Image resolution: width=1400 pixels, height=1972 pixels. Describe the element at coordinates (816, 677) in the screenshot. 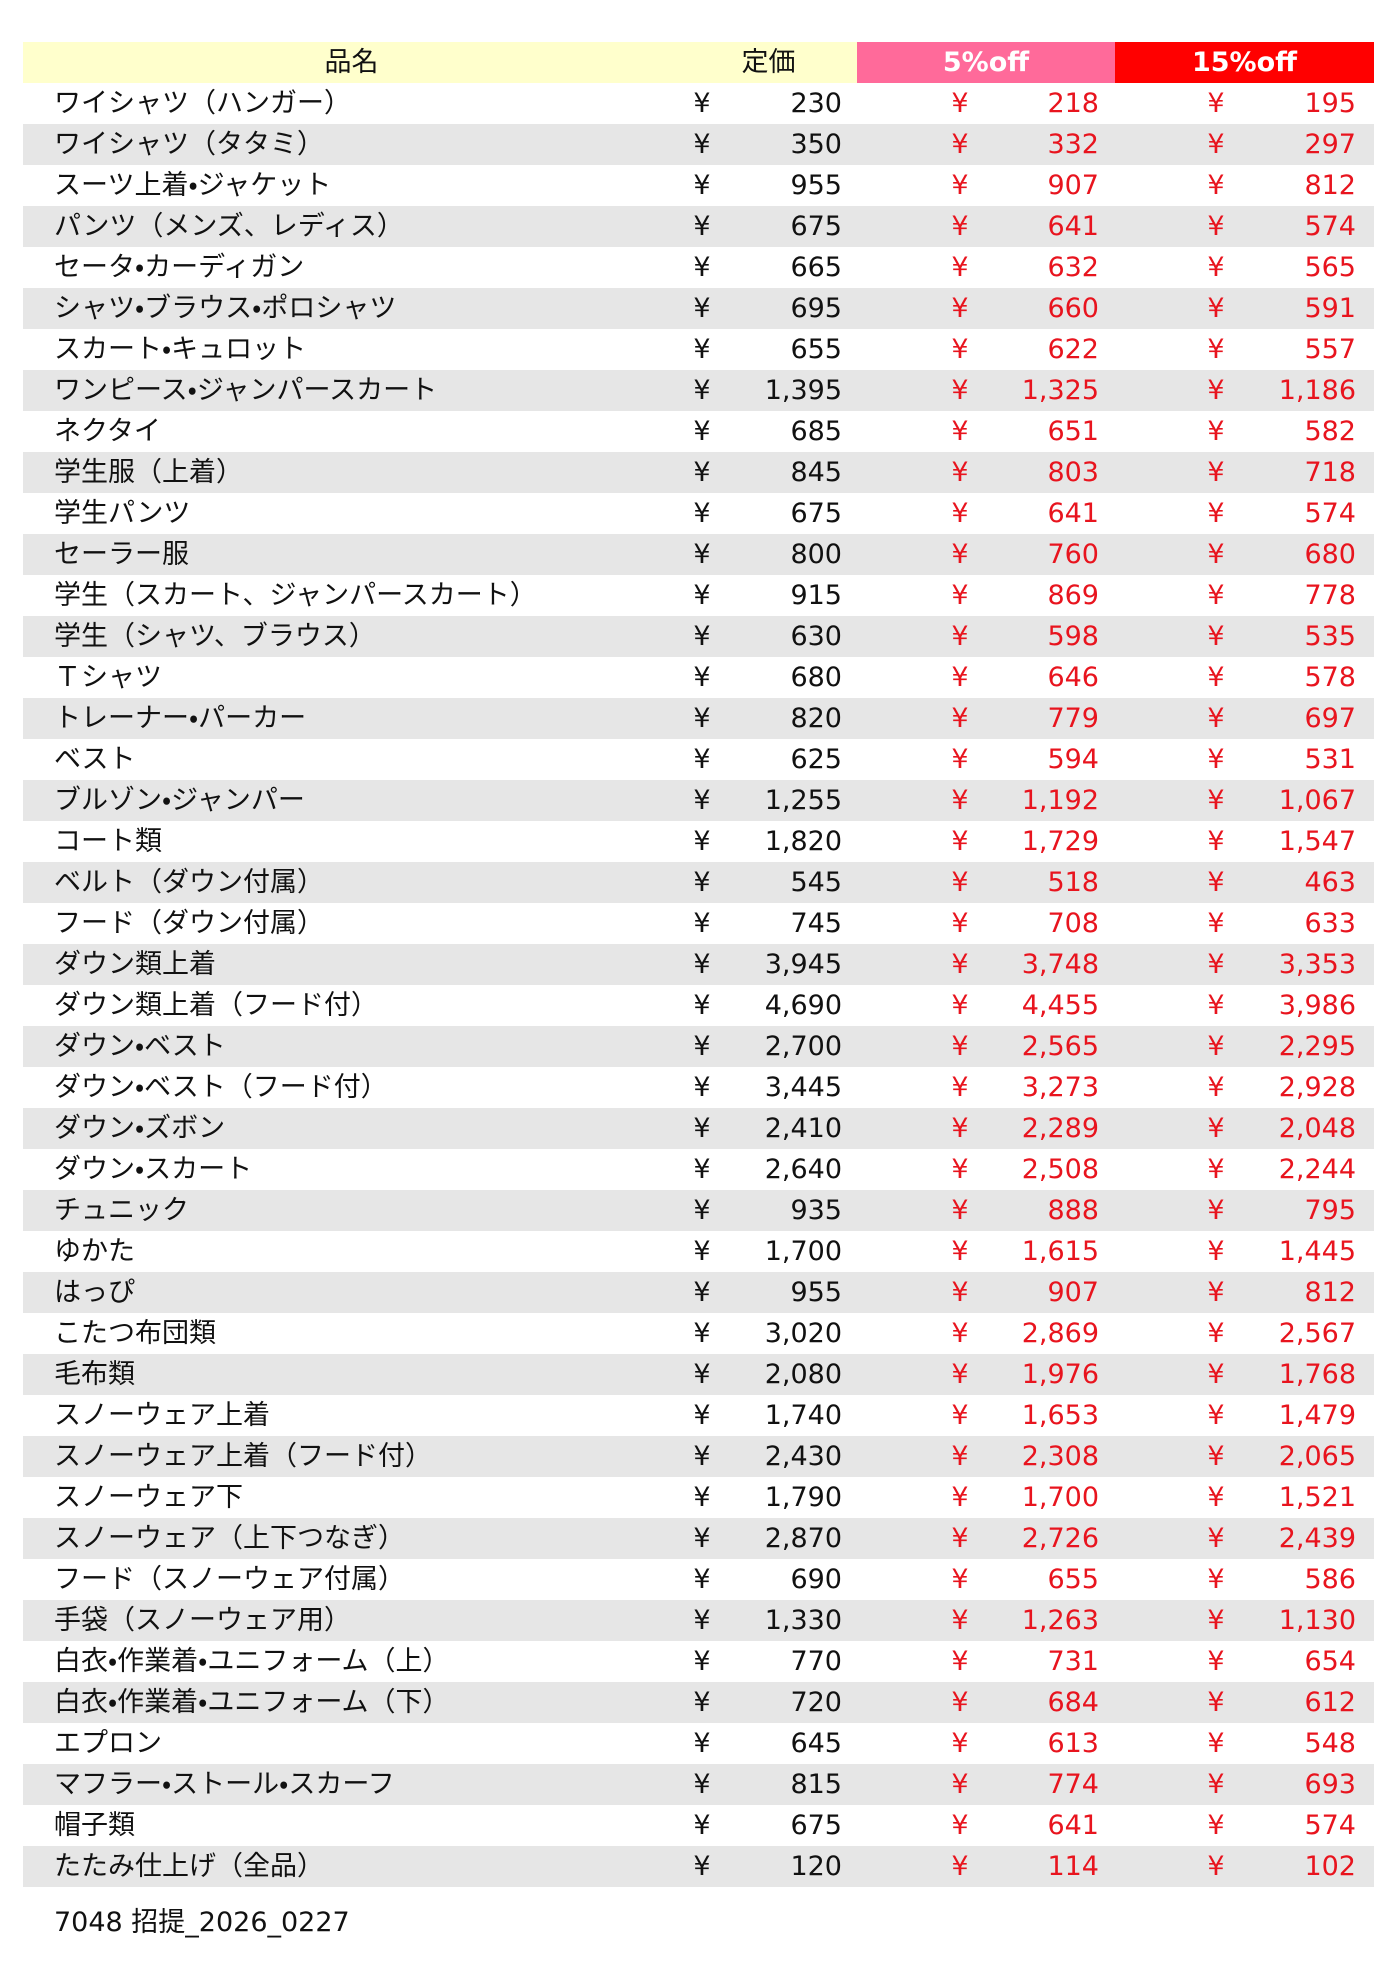

I see `price: 680` at that location.